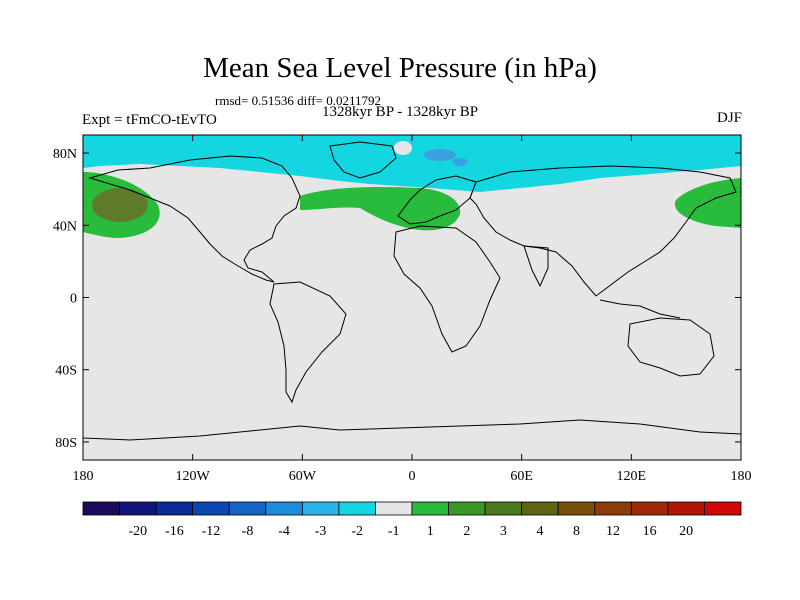 The height and width of the screenshot is (600, 800). I want to click on colorbar-label: 20, so click(686, 531).